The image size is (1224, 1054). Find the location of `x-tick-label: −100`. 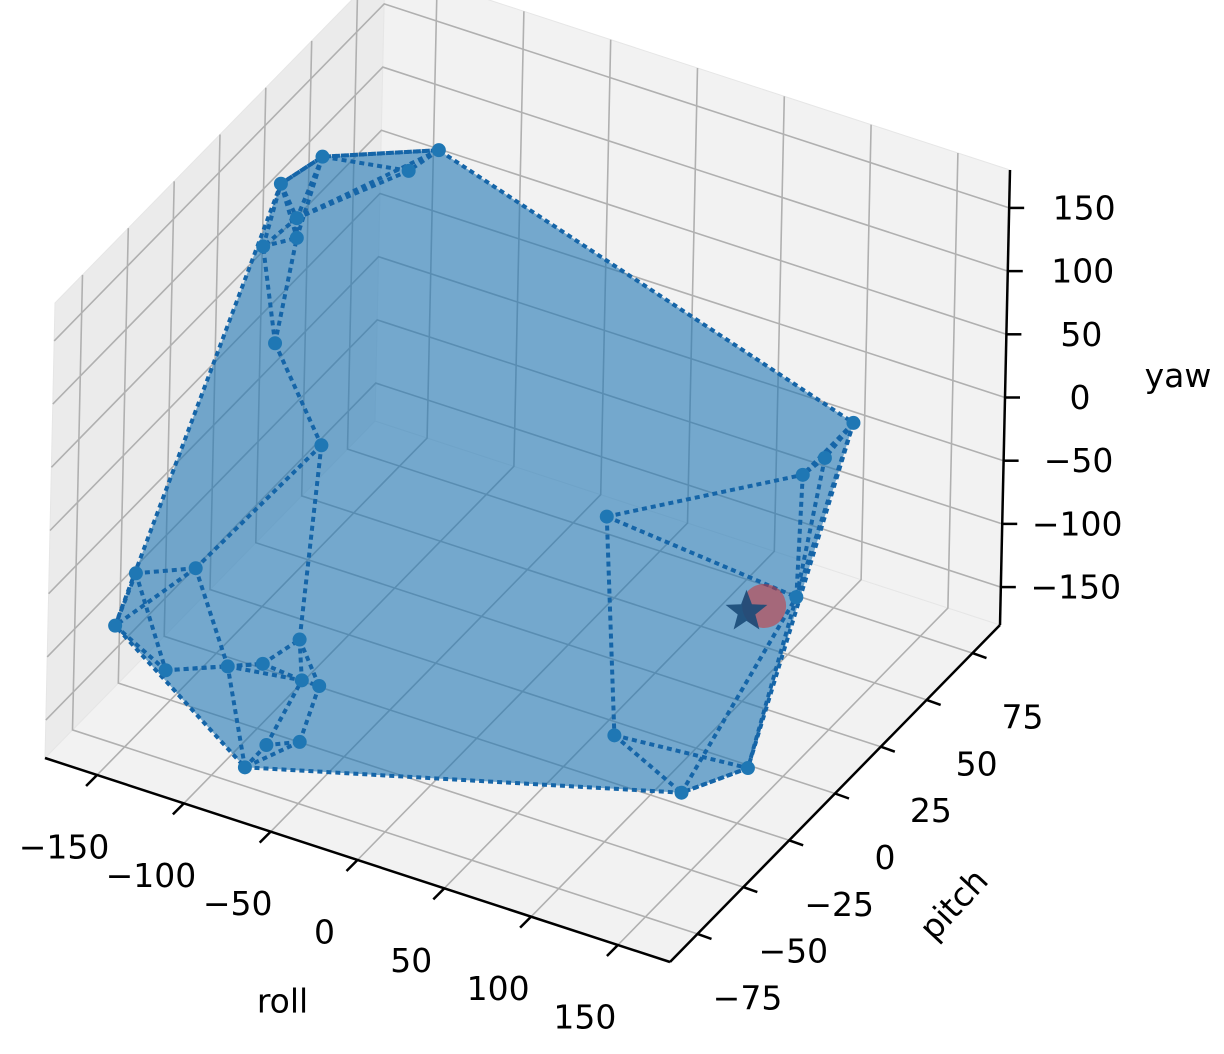

x-tick-label: −100 is located at coordinates (151, 875).